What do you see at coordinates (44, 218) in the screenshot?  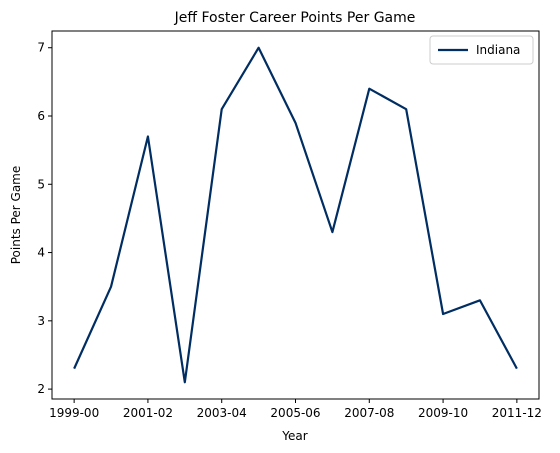 I see `y-axis: 2 3 4 5 6 7` at bounding box center [44, 218].